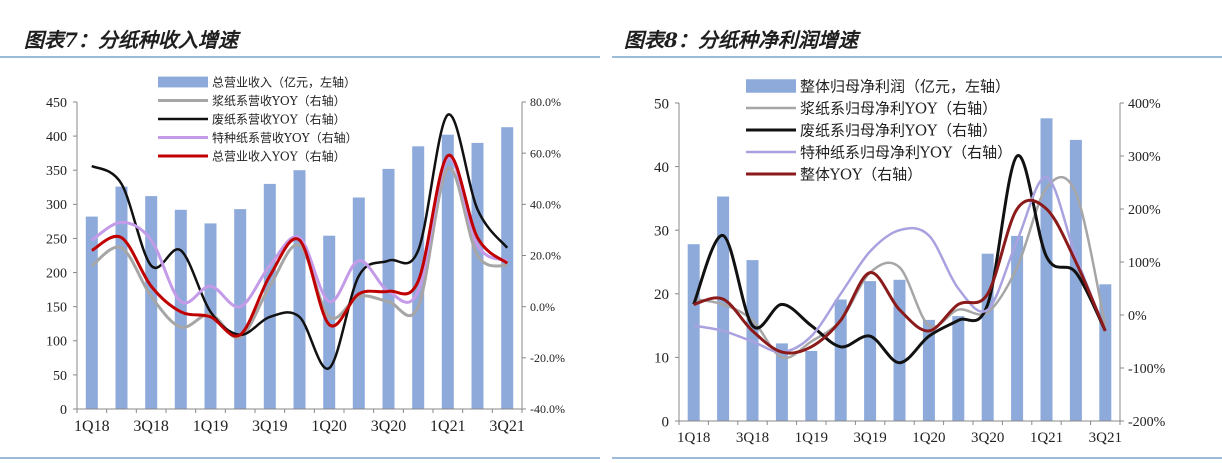 This screenshot has width=1222, height=463. Describe the element at coordinates (542, 307) in the screenshot. I see `right-tick-label: 0.0%` at that location.